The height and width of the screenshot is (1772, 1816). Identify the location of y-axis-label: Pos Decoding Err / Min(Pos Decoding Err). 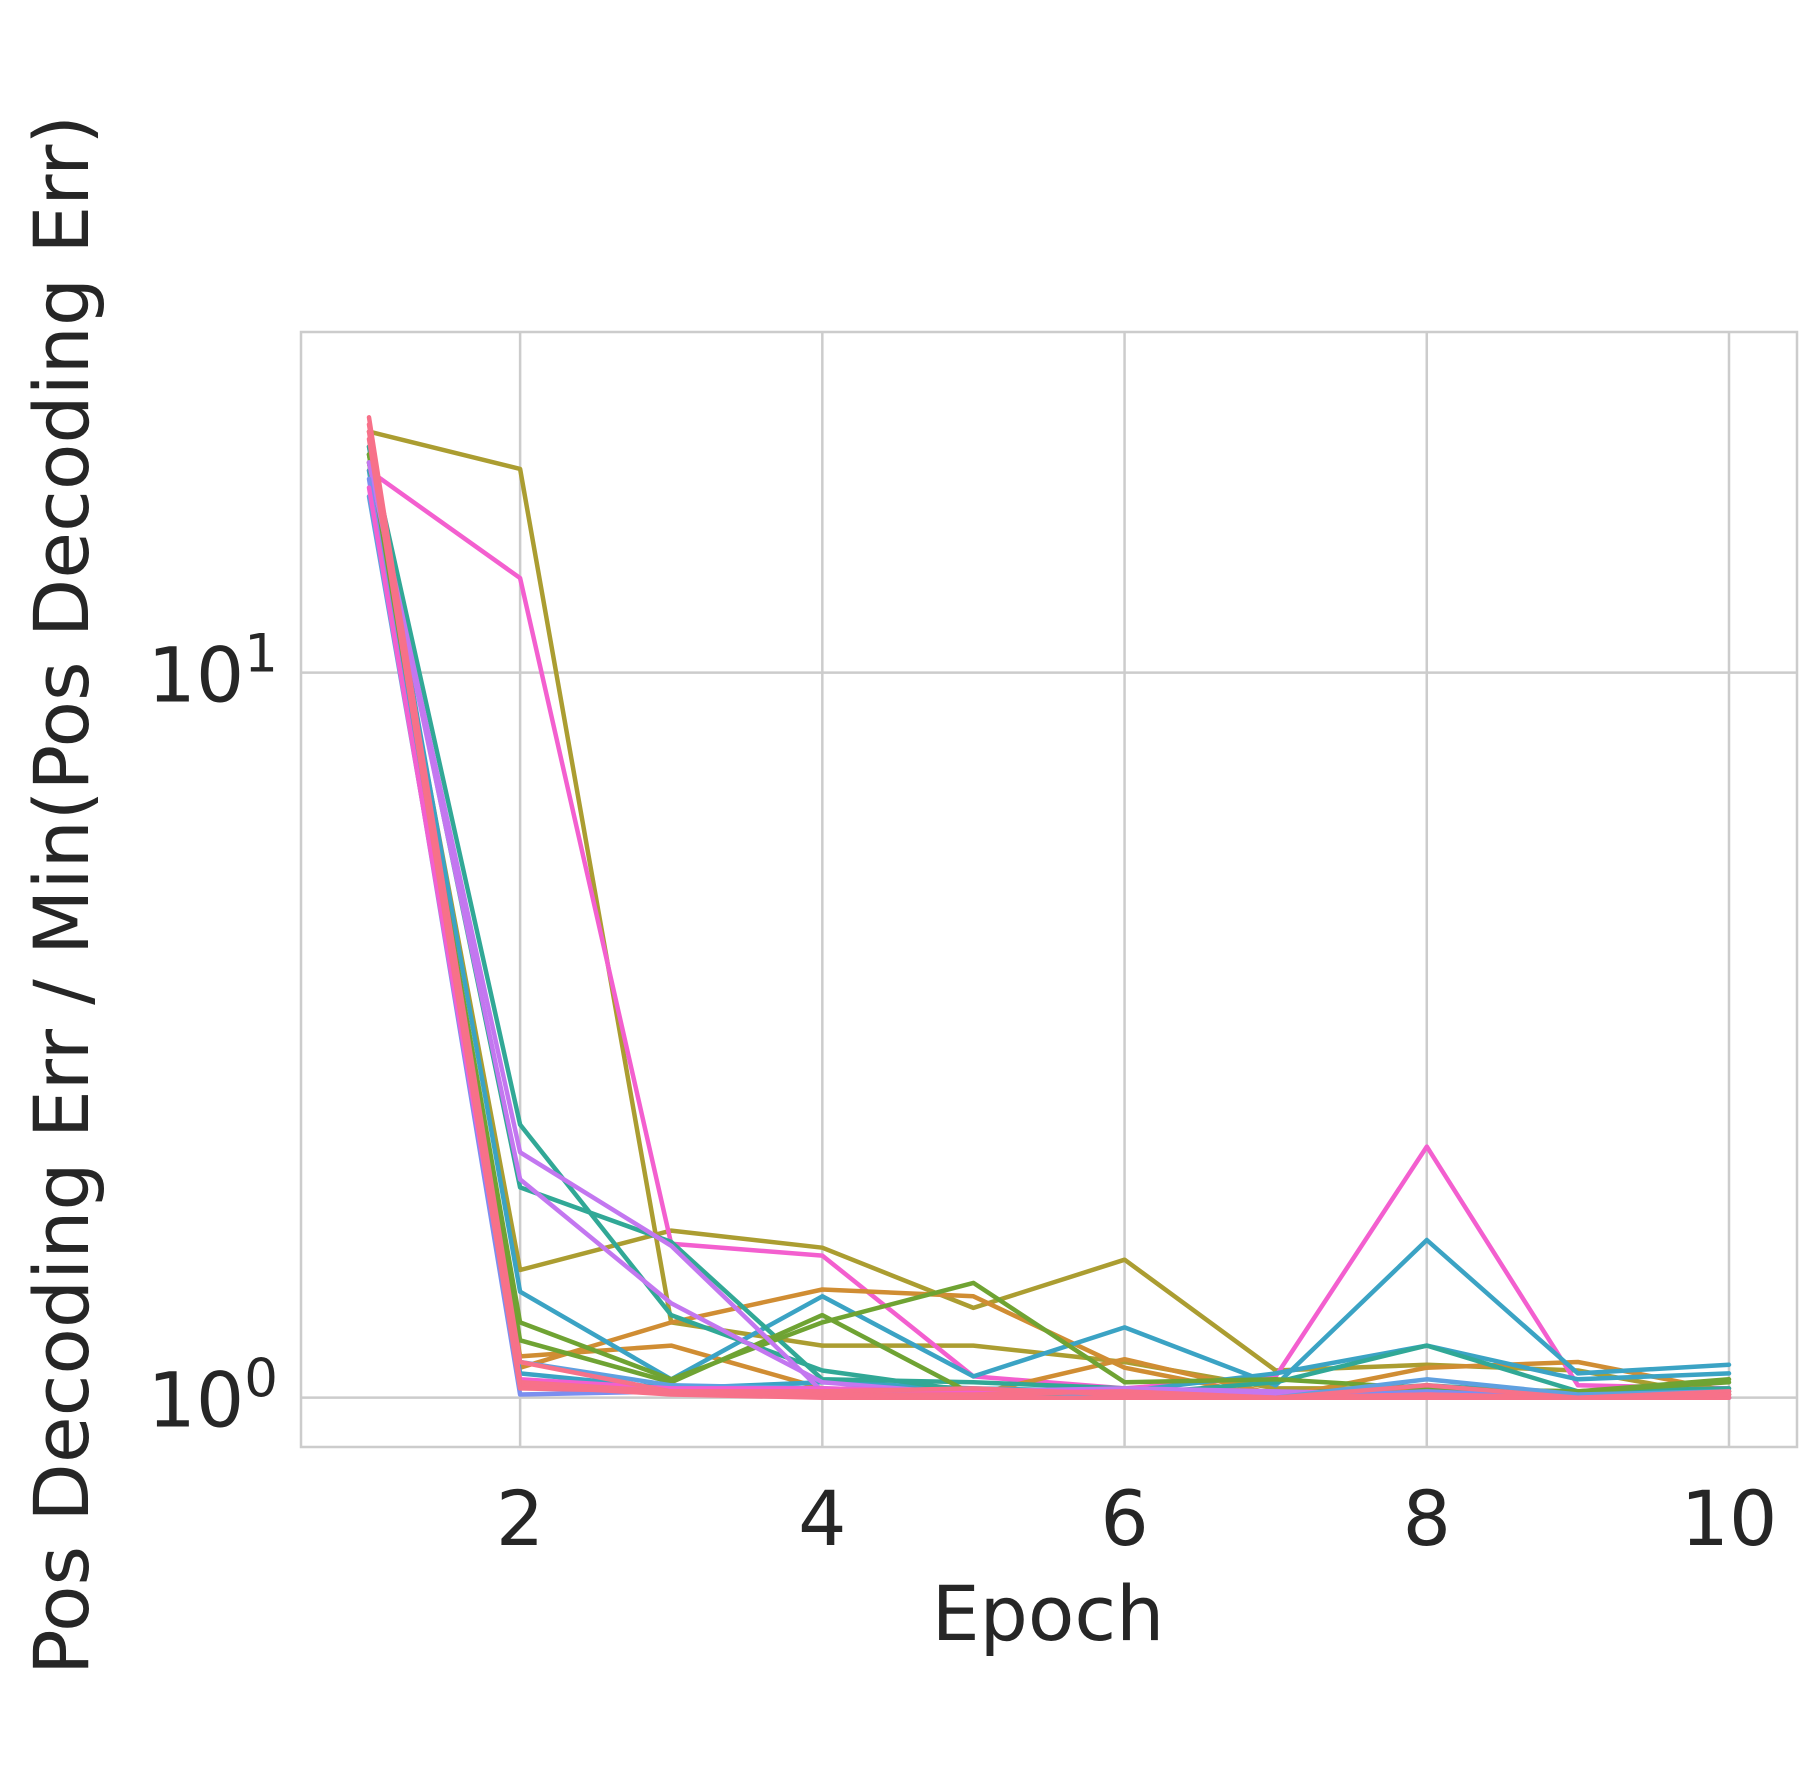
(61, 895).